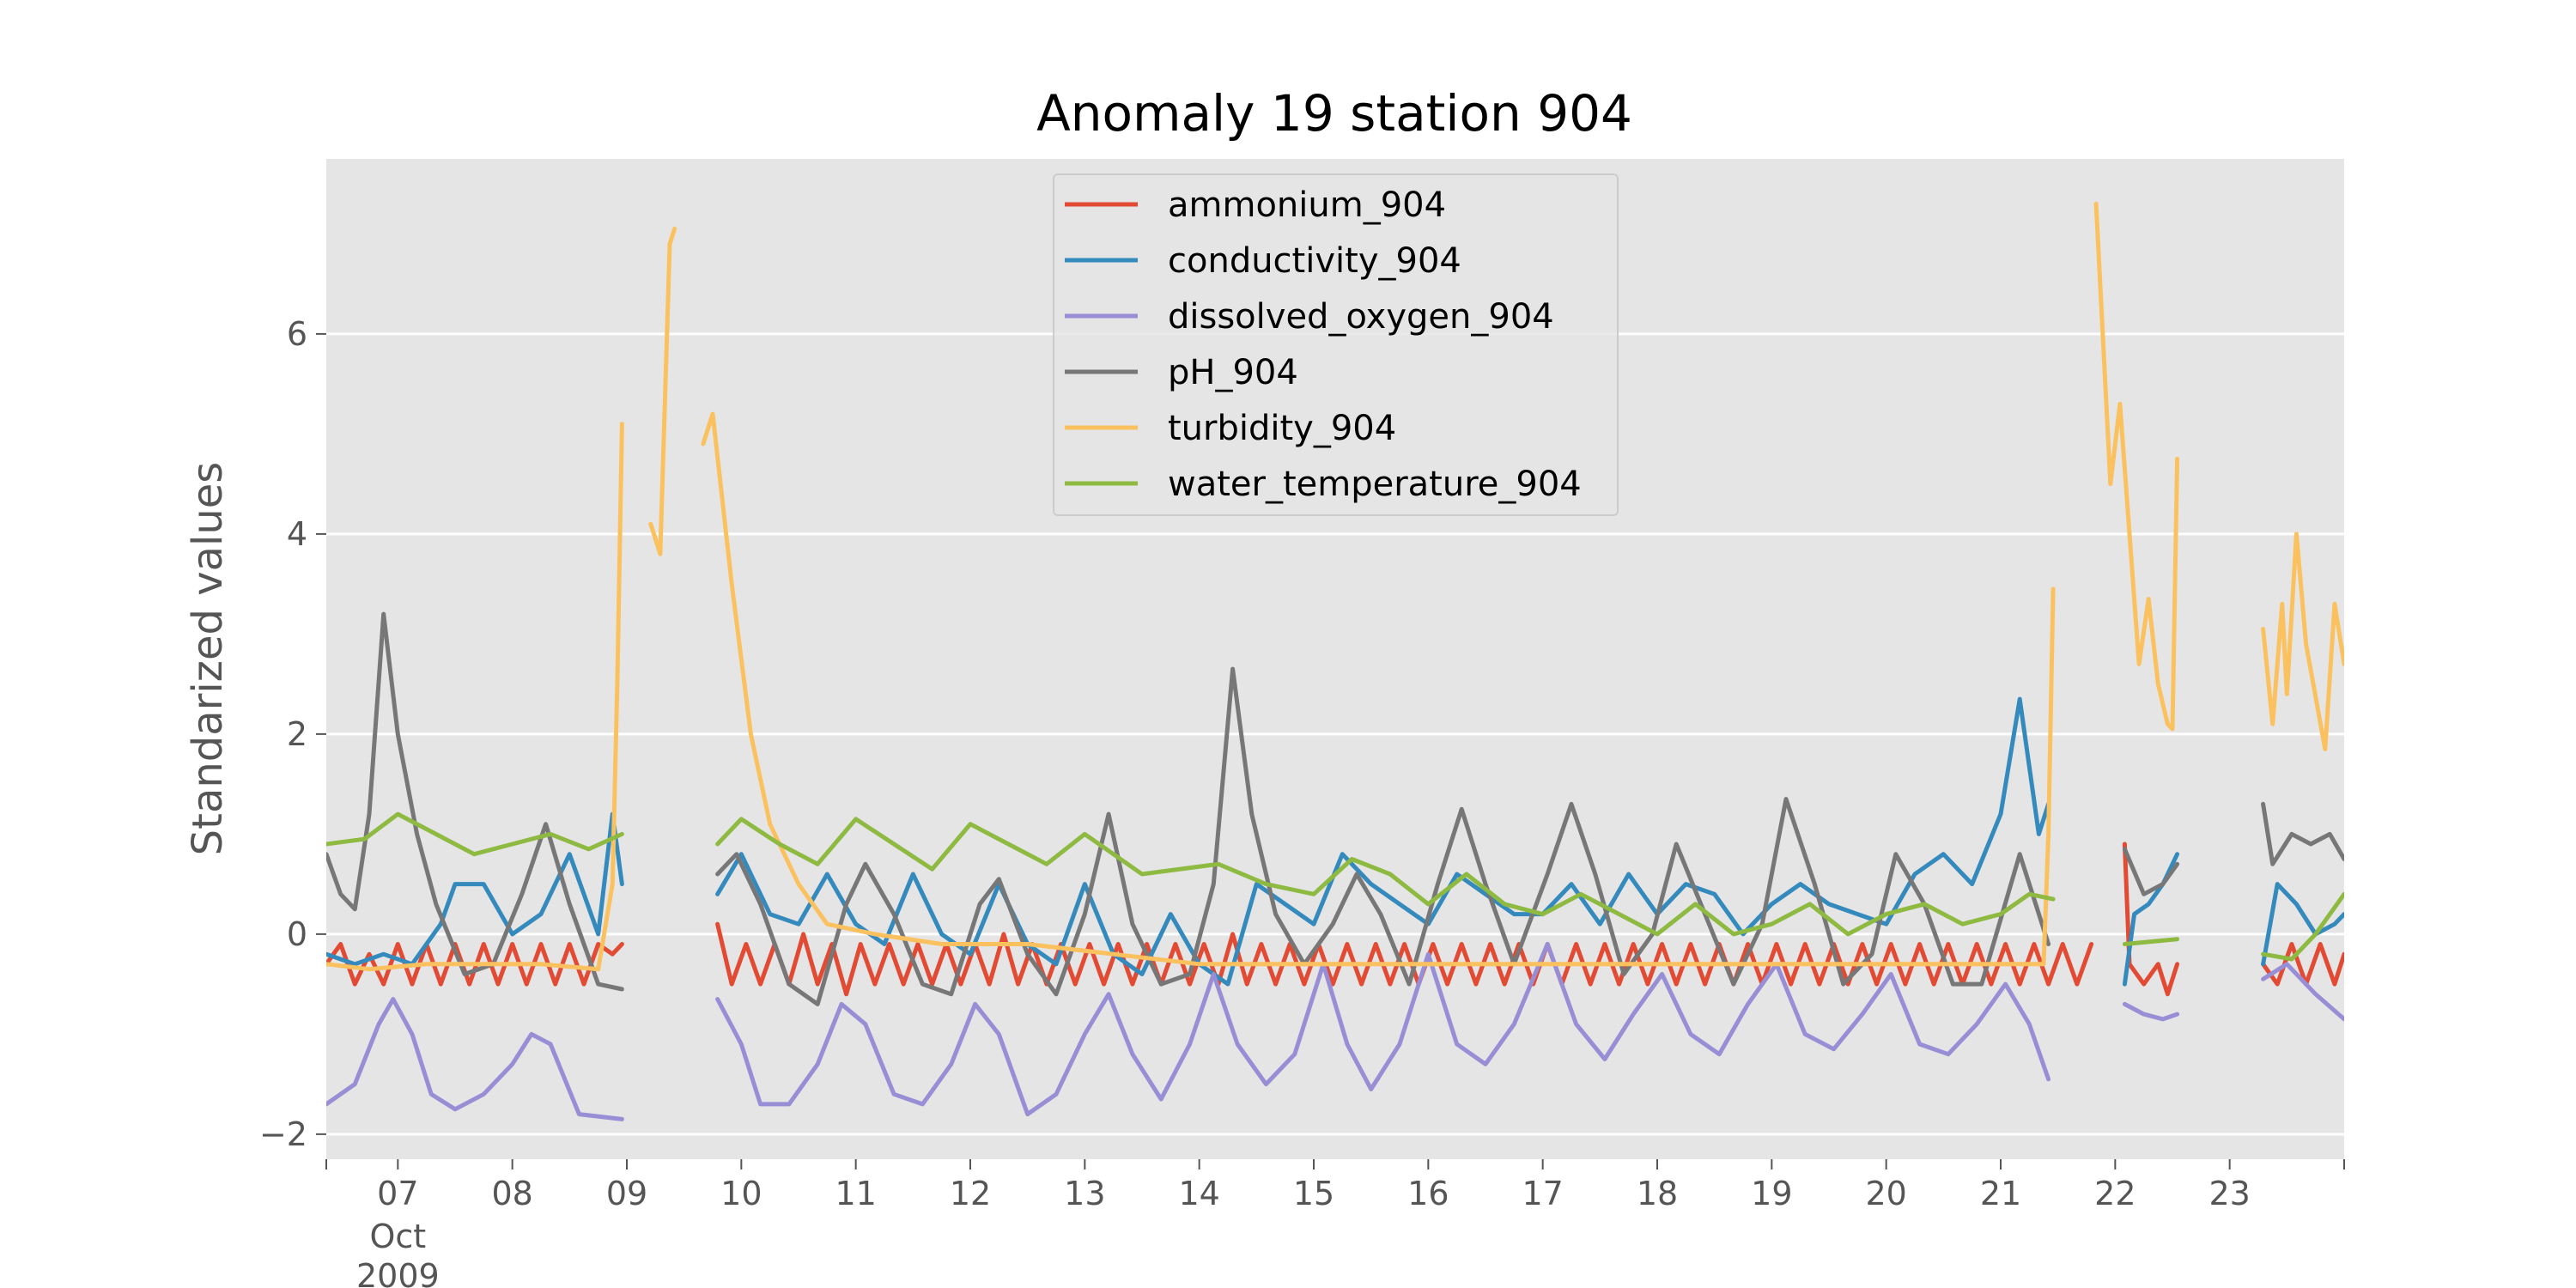 The width and height of the screenshot is (2576, 1288). I want to click on legend-box, so click(1336, 345).